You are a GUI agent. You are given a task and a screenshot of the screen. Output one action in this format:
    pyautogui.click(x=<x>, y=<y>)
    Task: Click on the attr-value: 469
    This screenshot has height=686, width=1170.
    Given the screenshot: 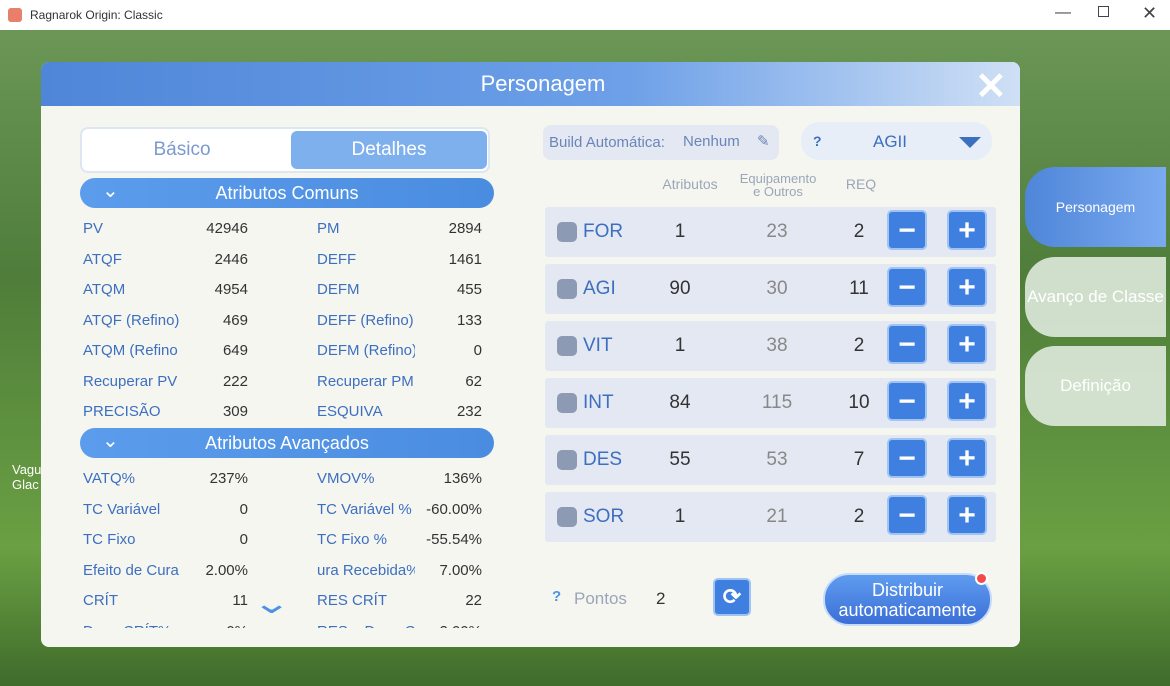 What is the action you would take?
    pyautogui.click(x=235, y=320)
    